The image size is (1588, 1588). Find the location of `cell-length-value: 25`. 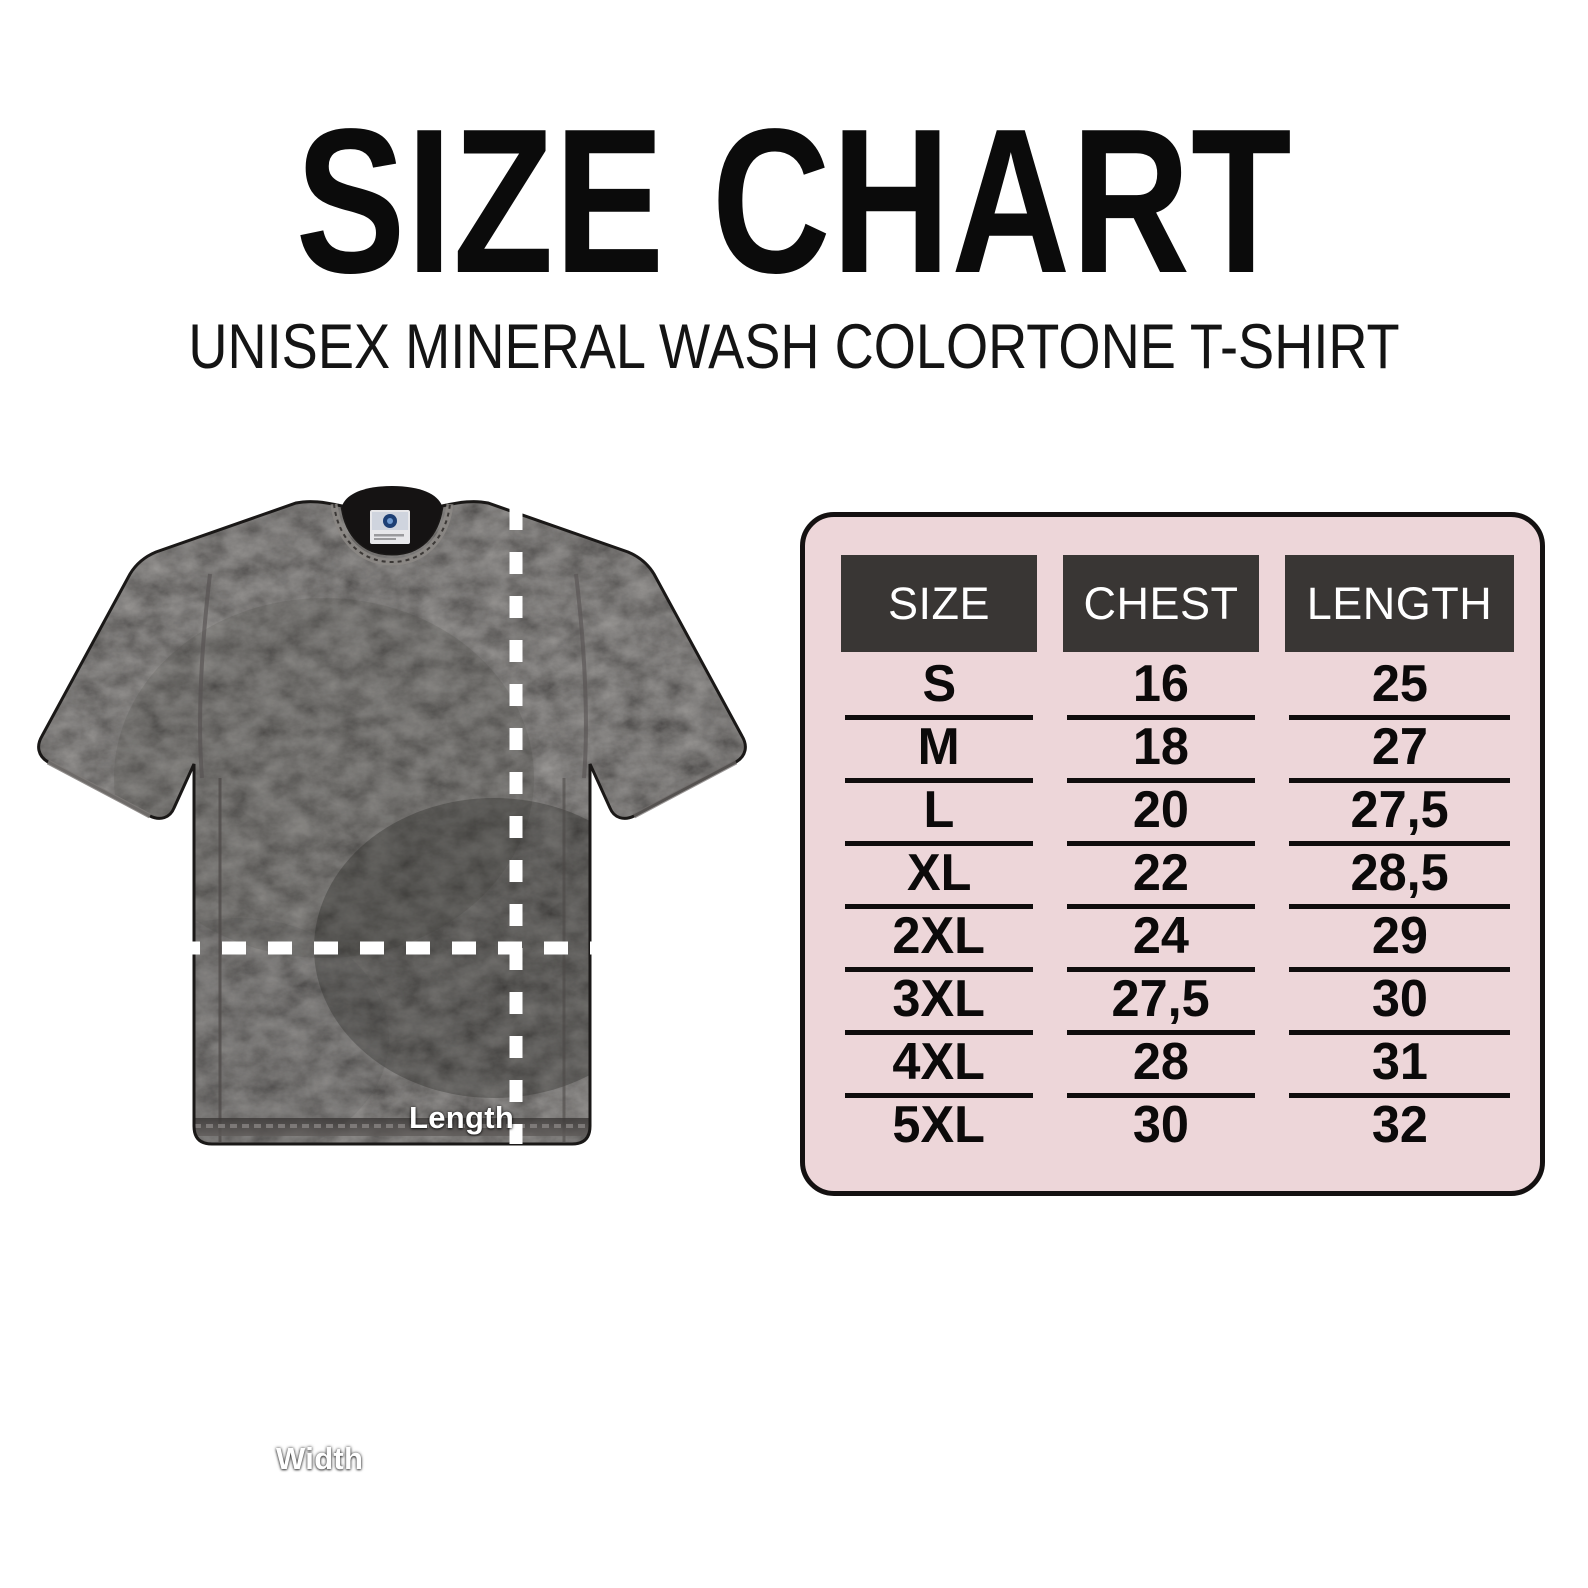

cell-length-value: 25 is located at coordinates (1399, 683).